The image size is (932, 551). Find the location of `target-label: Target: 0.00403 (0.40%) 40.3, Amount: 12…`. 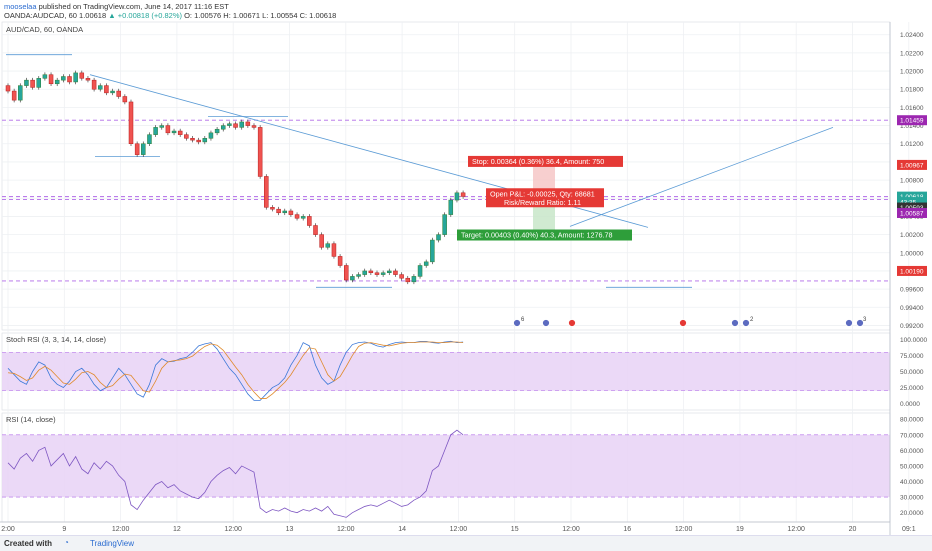

target-label: Target: 0.00403 (0.40%) 40.3, Amount: 12… is located at coordinates (536, 235).